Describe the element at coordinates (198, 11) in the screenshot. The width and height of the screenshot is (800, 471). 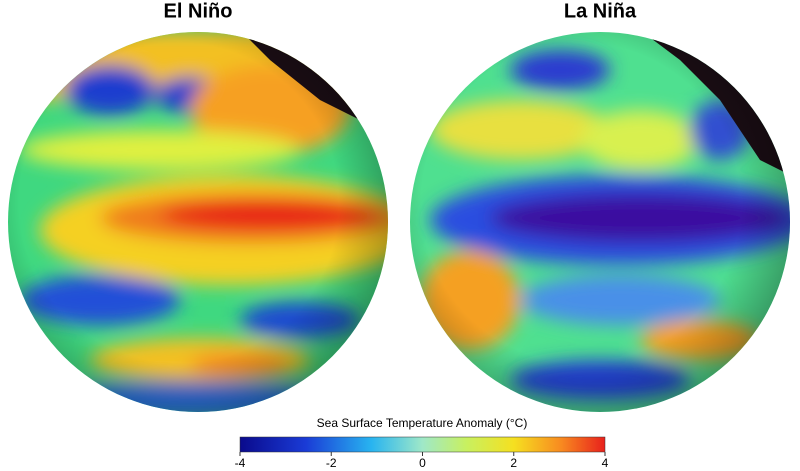
I see `panel-title: El Niño` at that location.